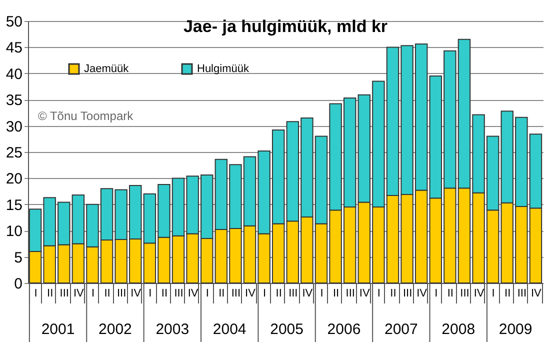 Image resolution: width=560 pixels, height=342 pixels. What do you see at coordinates (223, 69) in the screenshot?
I see `legend-label: Hulgimüük` at bounding box center [223, 69].